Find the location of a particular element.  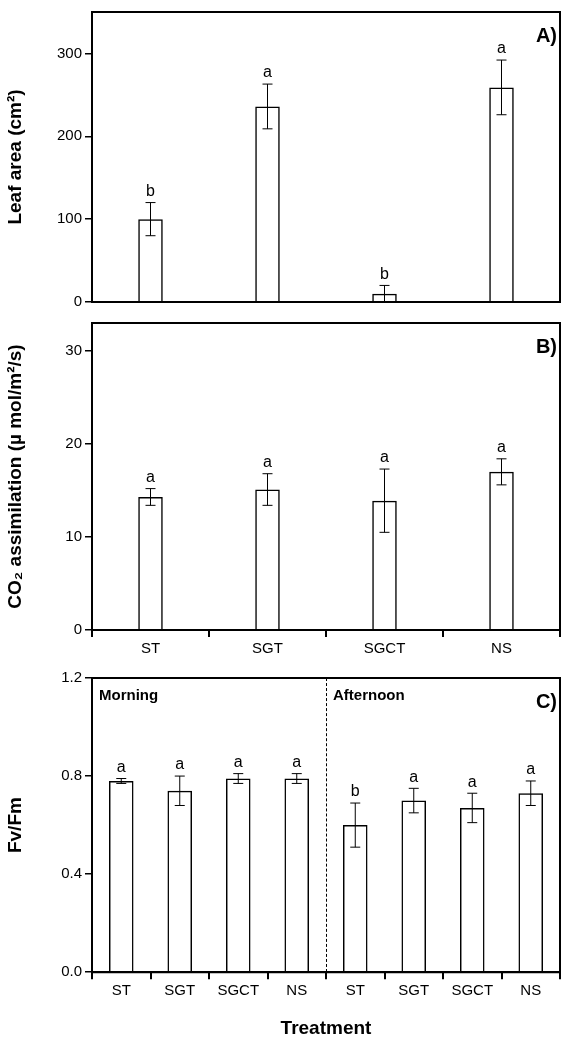

y-tick-label: 0.0 is located at coordinates (71, 971).